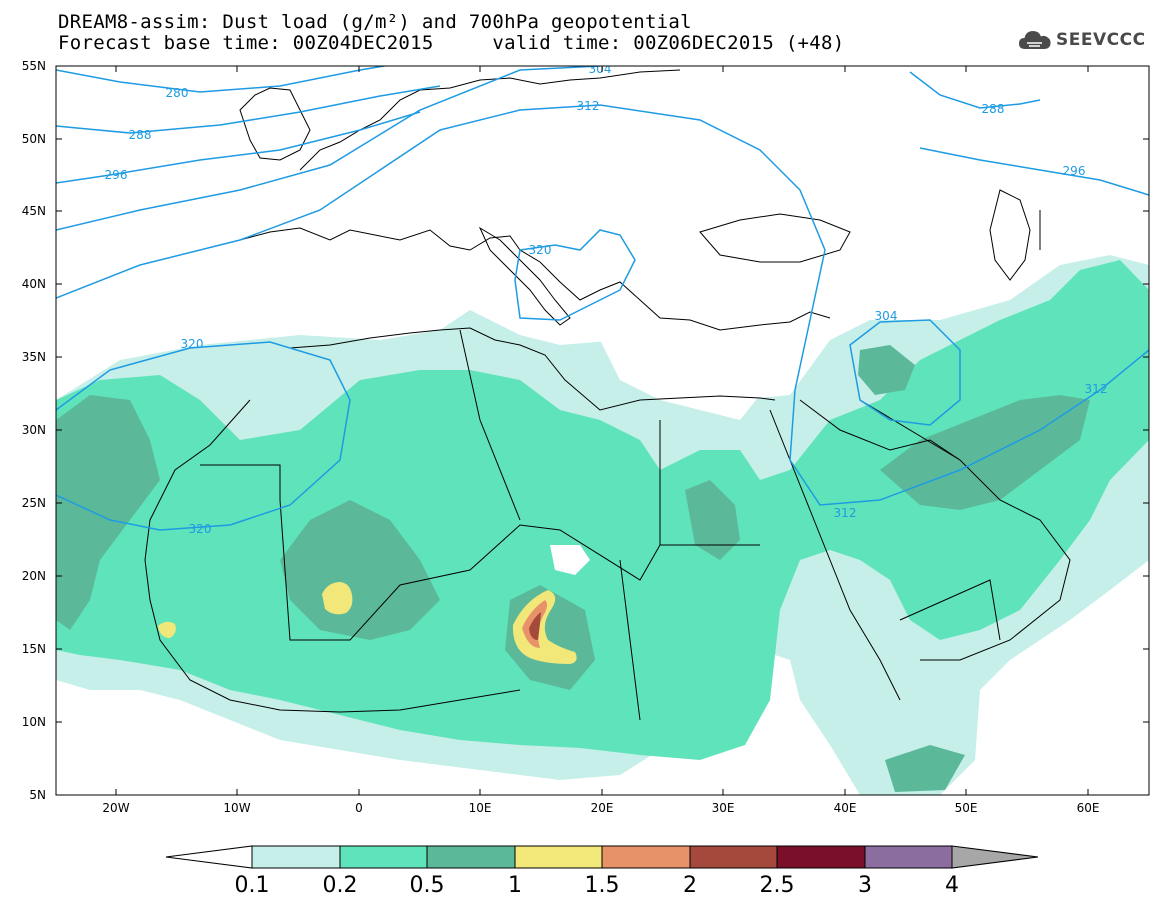 This screenshot has height=907, width=1165. I want to click on lat-tick-label: 15N, so click(34, 649).